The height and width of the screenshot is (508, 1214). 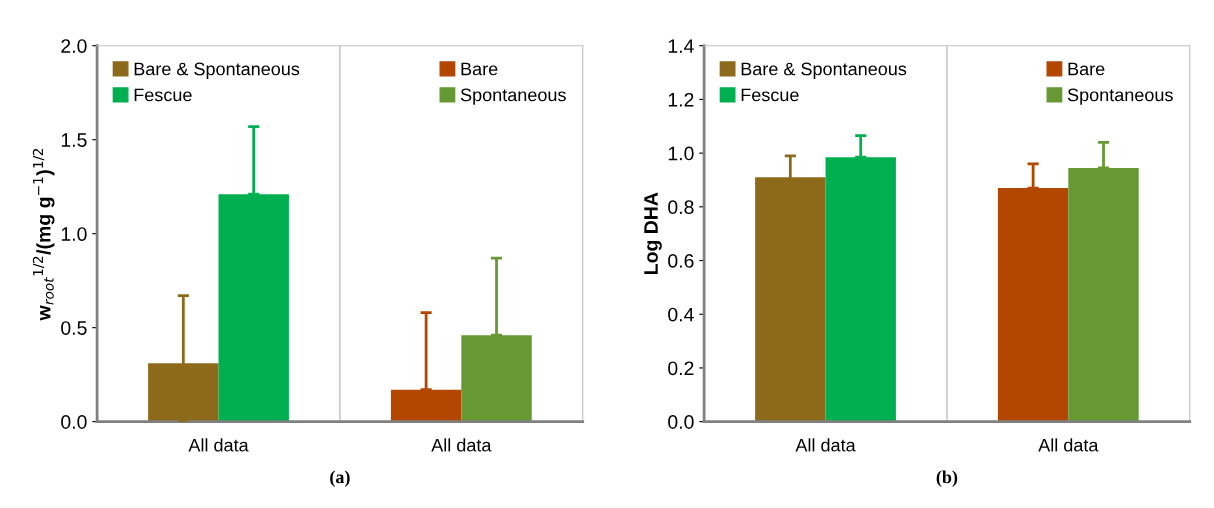 What do you see at coordinates (681, 314) in the screenshot?
I see `y-tick-label: 0.4` at bounding box center [681, 314].